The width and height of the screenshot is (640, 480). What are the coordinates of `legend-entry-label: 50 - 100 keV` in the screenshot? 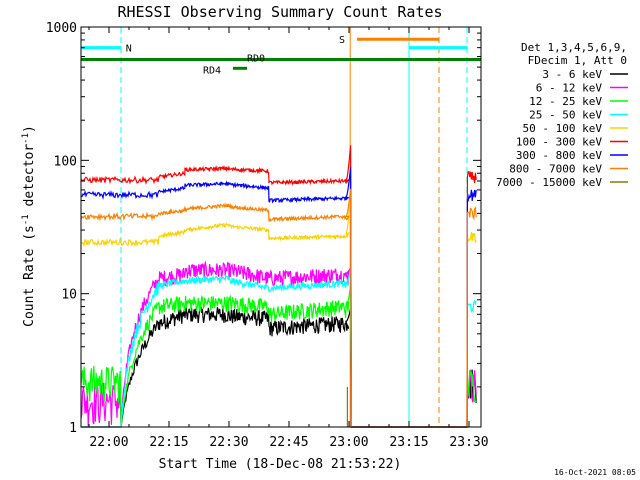 It's located at (563, 128).